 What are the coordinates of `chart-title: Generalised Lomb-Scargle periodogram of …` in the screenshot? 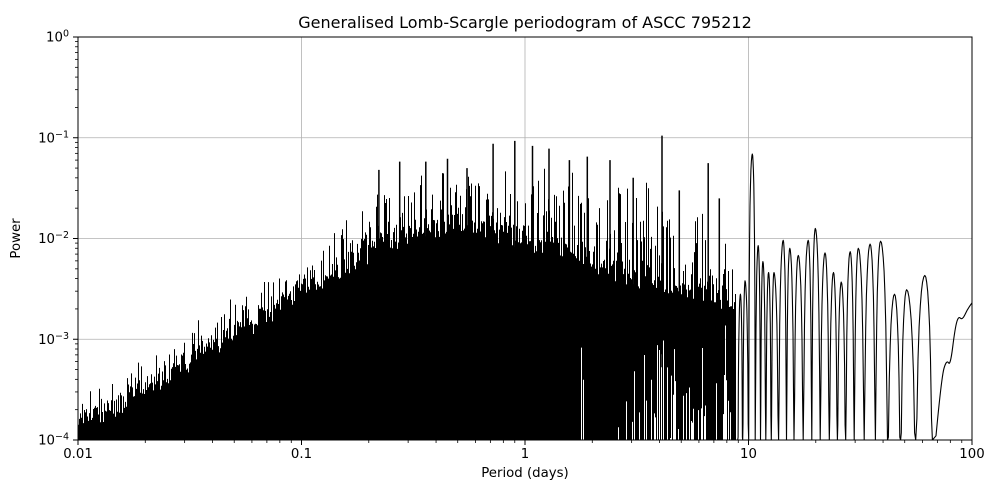 It's located at (525, 22).